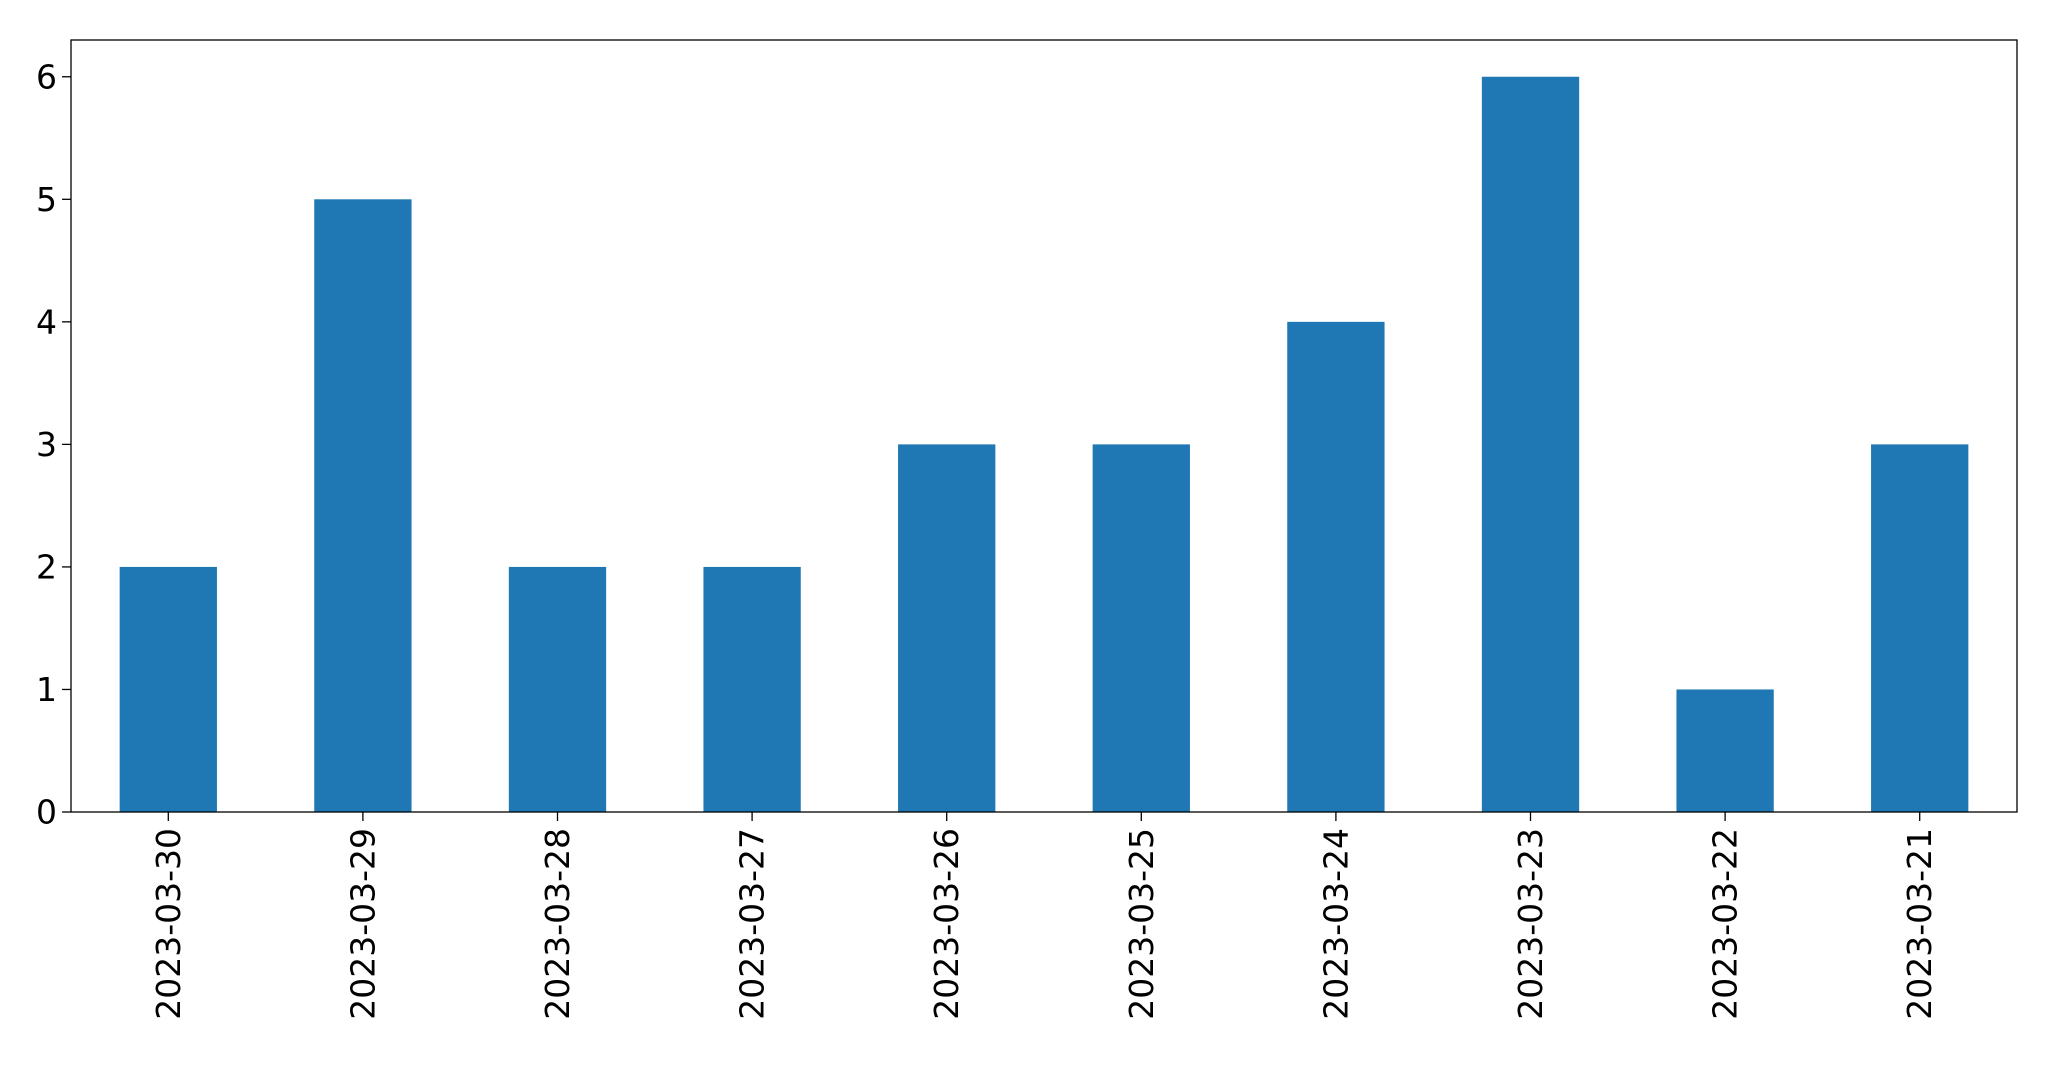  Describe the element at coordinates (362, 924) in the screenshot. I see `x-tick-label: 2023-03-29` at that location.